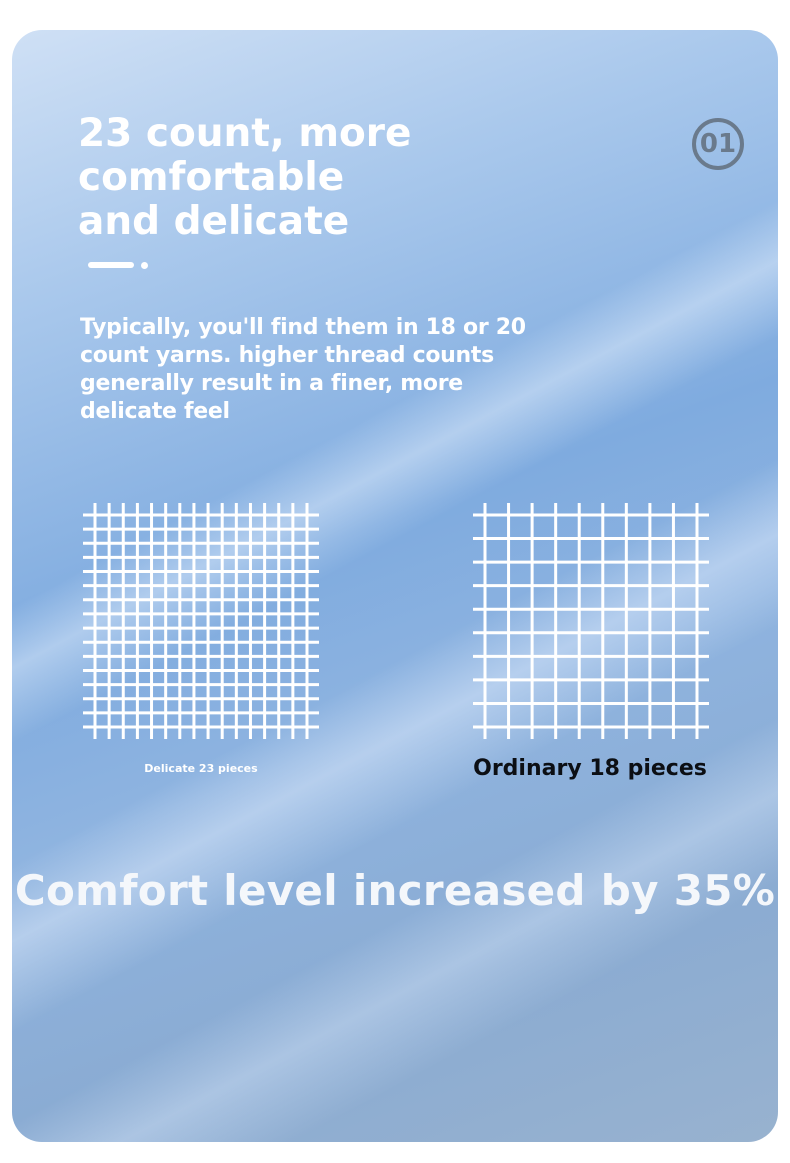 Image resolution: width=790 pixels, height=1163 pixels. What do you see at coordinates (395, 890) in the screenshot?
I see `headline: Comfort level increased by 35%` at bounding box center [395, 890].